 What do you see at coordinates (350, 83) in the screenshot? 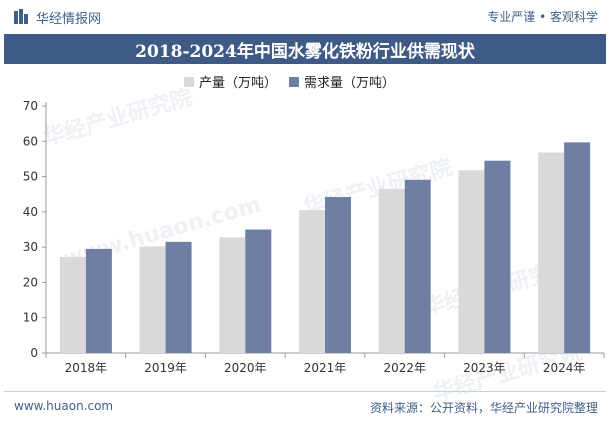
I see `legend-label-demand: 需求量（万吨）` at bounding box center [350, 83].